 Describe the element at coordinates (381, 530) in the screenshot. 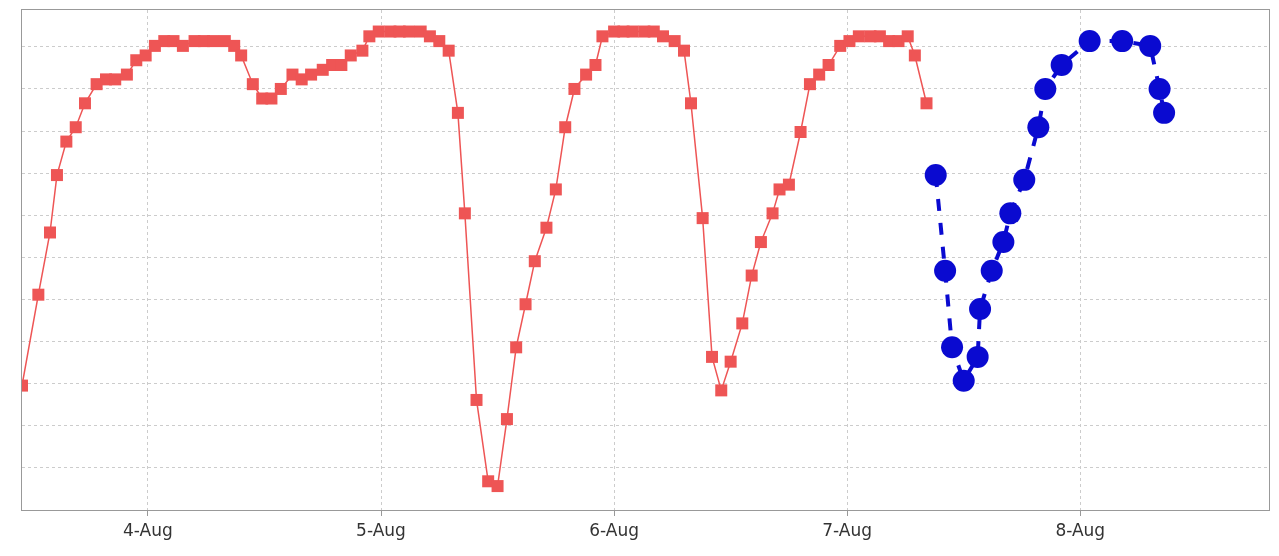

I see `x-tick-label: 5-Aug` at that location.